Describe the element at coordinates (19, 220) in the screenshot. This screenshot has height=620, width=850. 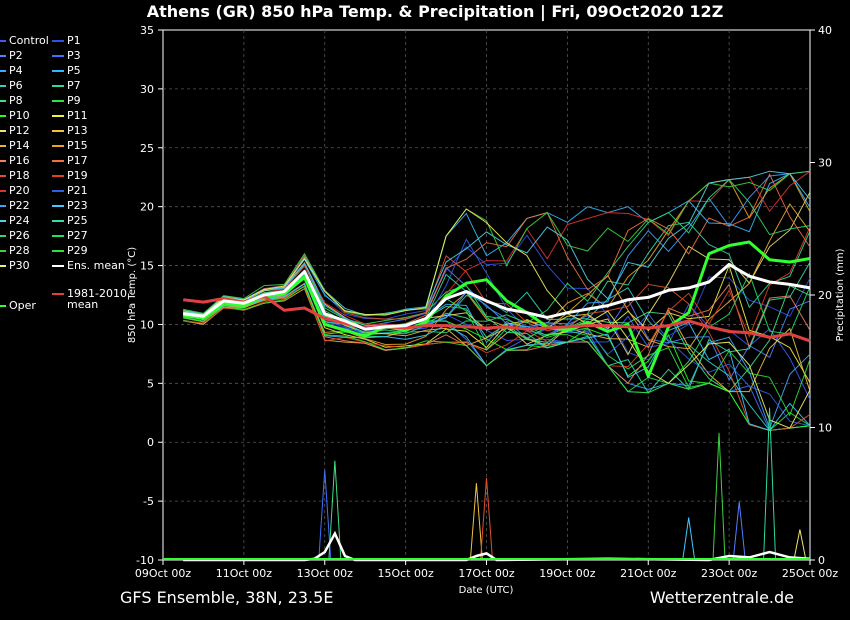
I see `legend-label: P24` at that location.